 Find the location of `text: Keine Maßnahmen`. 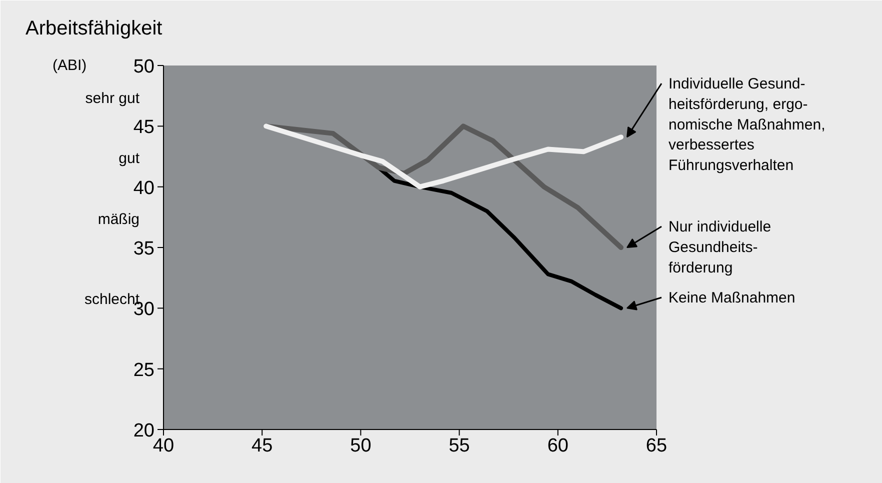

text: Keine Maßnahmen is located at coordinates (732, 298).